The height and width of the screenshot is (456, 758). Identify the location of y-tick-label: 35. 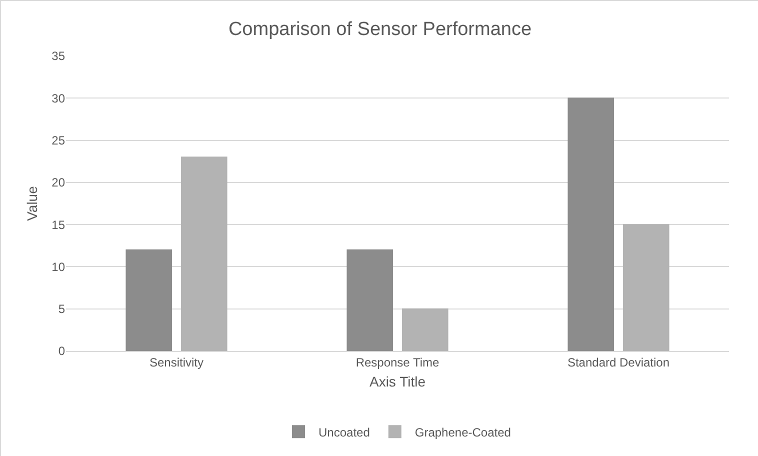
(59, 56).